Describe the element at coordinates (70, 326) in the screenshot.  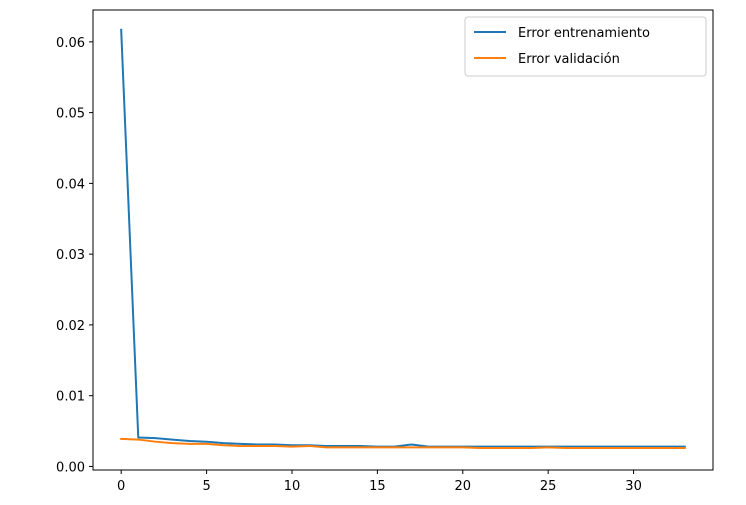
I see `y-tick-label: 0.02` at that location.